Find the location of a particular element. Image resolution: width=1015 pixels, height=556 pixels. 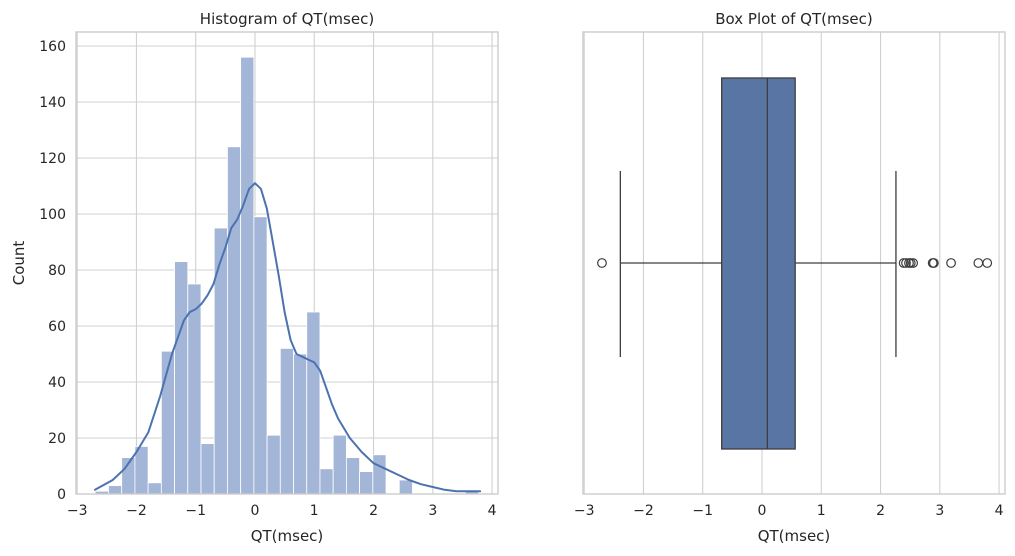

boxplot-box is located at coordinates (758, 263).